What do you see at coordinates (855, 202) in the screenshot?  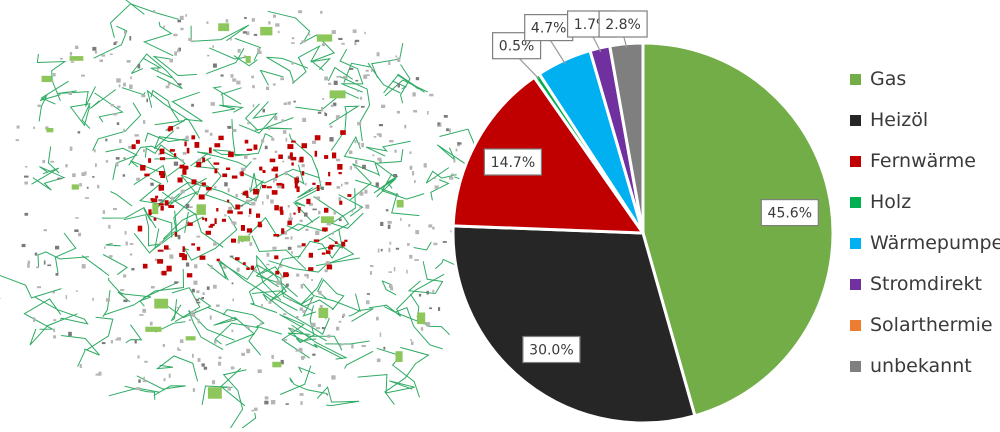 I see `legend-swatch` at bounding box center [855, 202].